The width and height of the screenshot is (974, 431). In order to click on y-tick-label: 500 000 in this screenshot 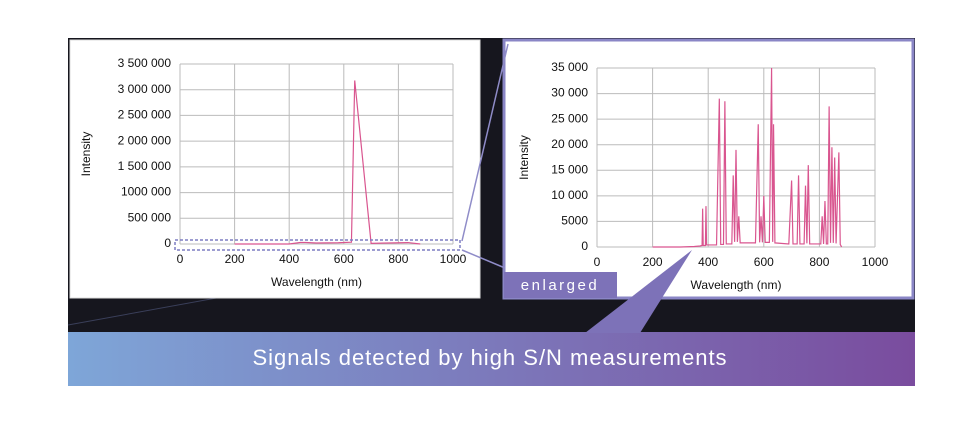, I will do `click(150, 217)`.